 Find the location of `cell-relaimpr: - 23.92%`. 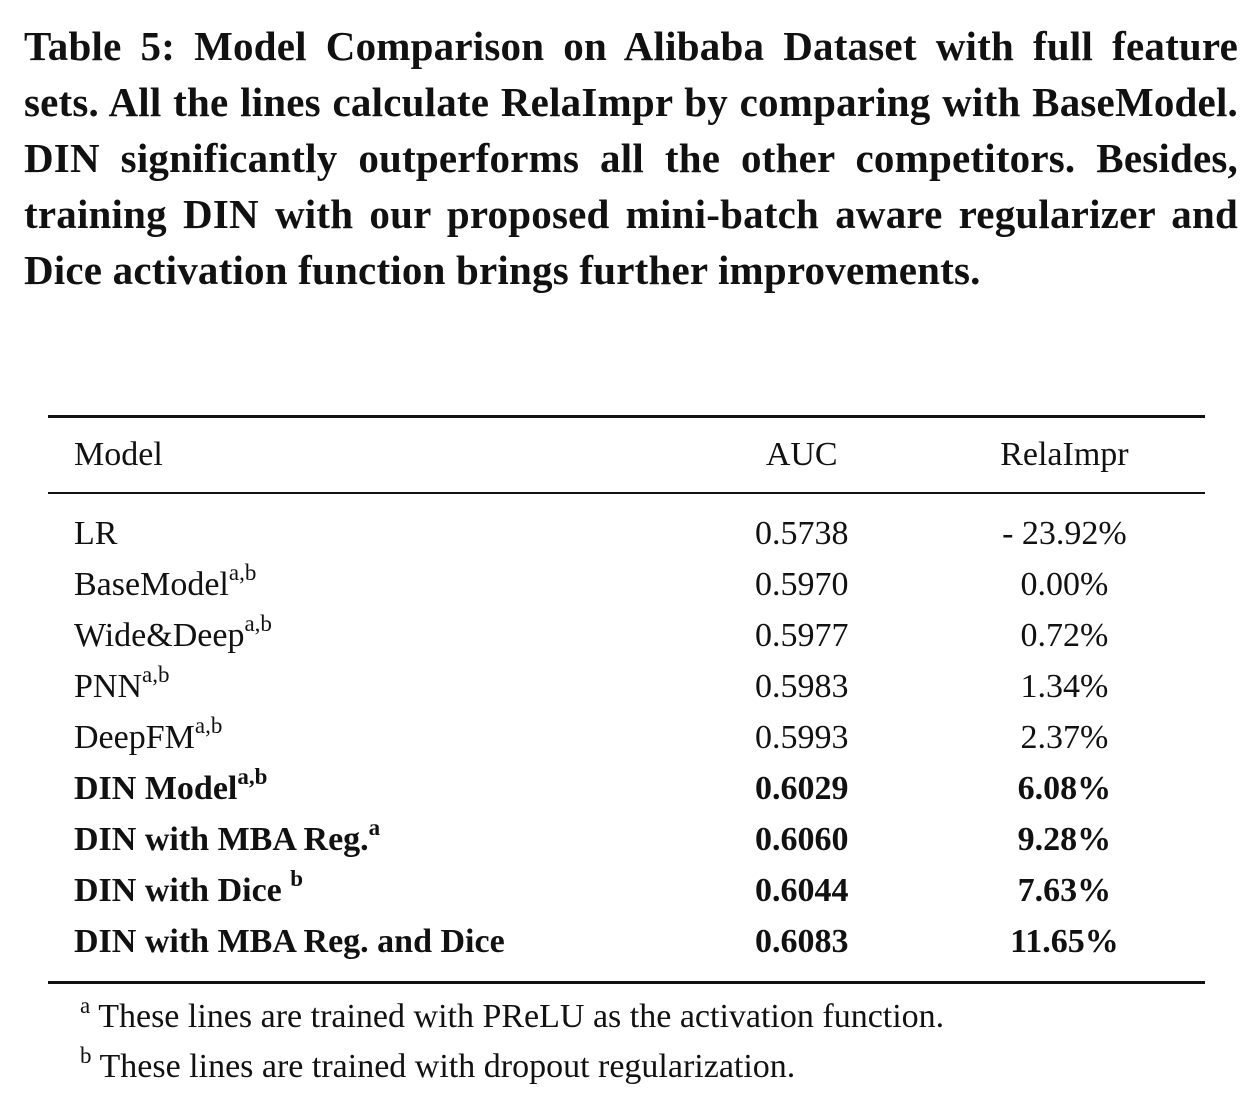

cell-relaimpr: - 23.92% is located at coordinates (1064, 533).